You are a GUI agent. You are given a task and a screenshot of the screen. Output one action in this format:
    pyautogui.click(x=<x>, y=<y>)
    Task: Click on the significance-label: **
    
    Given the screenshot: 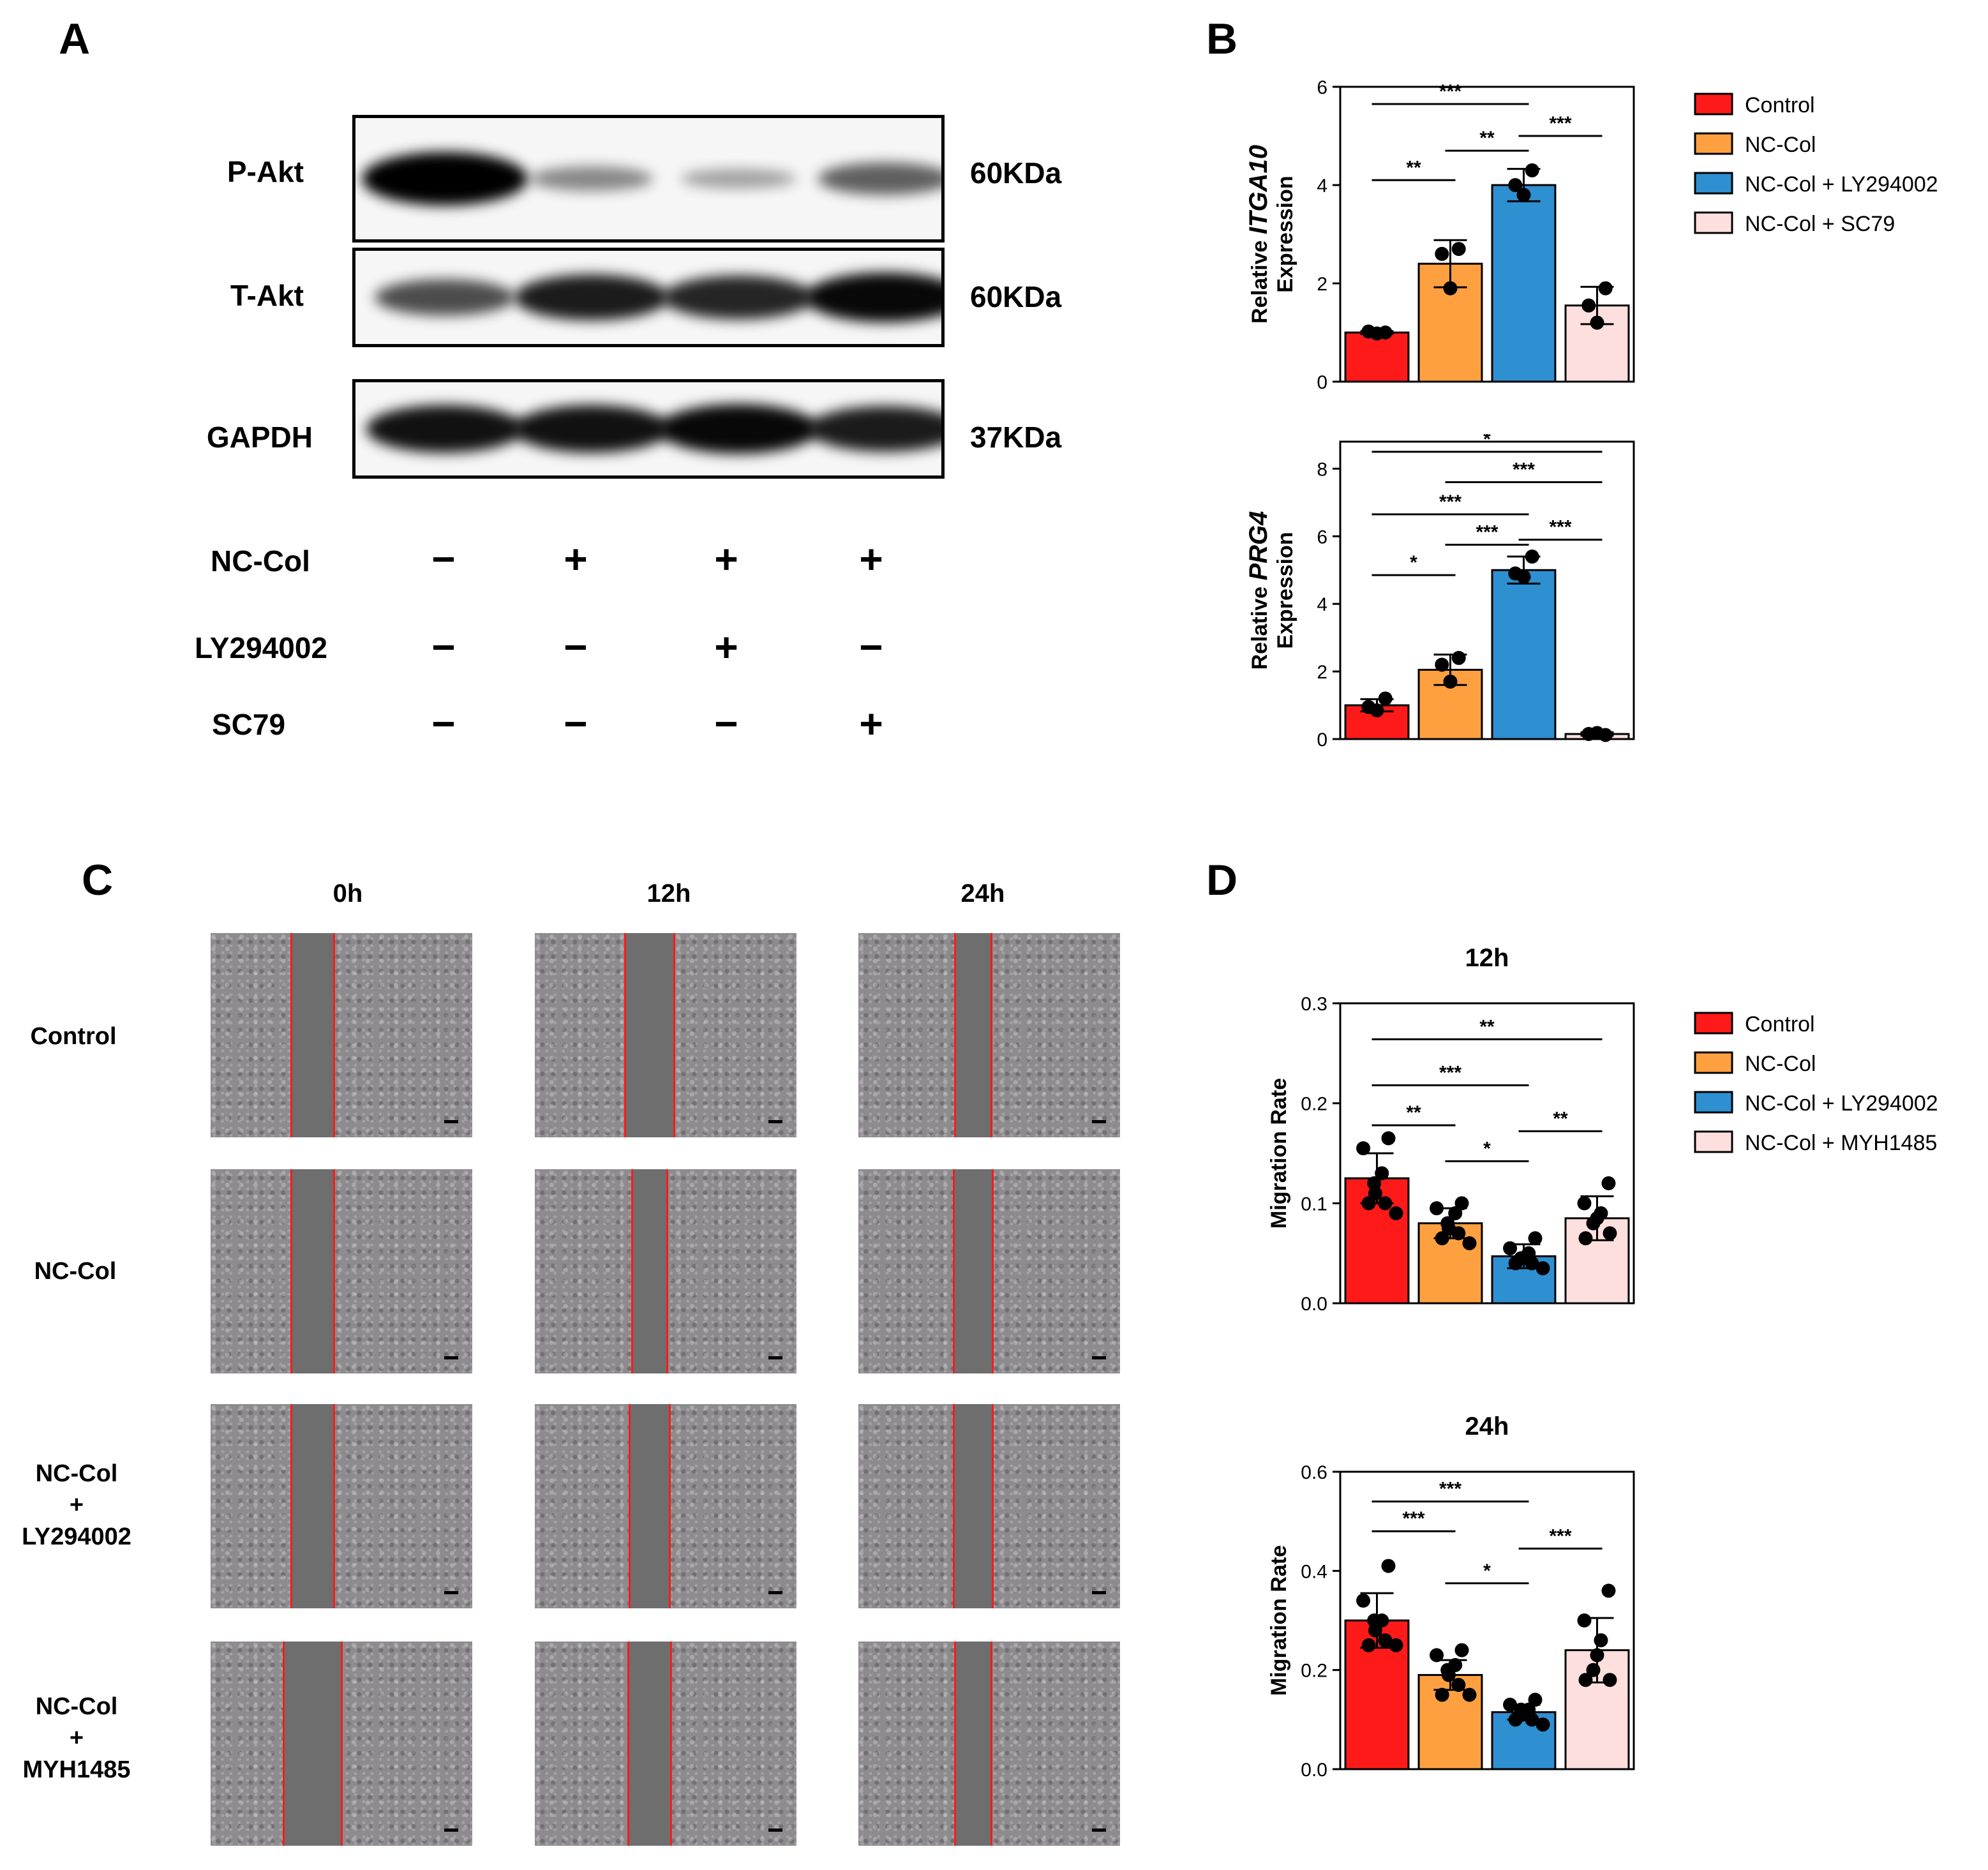 What is the action you would take?
    pyautogui.click(x=1413, y=167)
    